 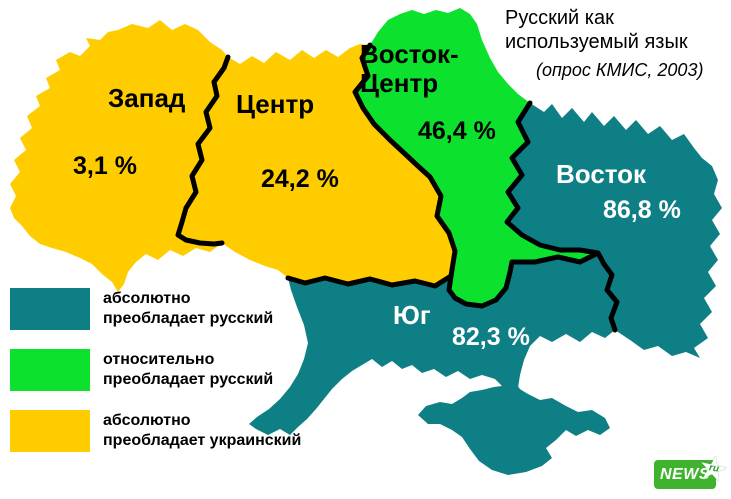 I want to click on legend-item-ukrainian-absolute: абсолютно преобладает украинский, so click(x=155, y=431).